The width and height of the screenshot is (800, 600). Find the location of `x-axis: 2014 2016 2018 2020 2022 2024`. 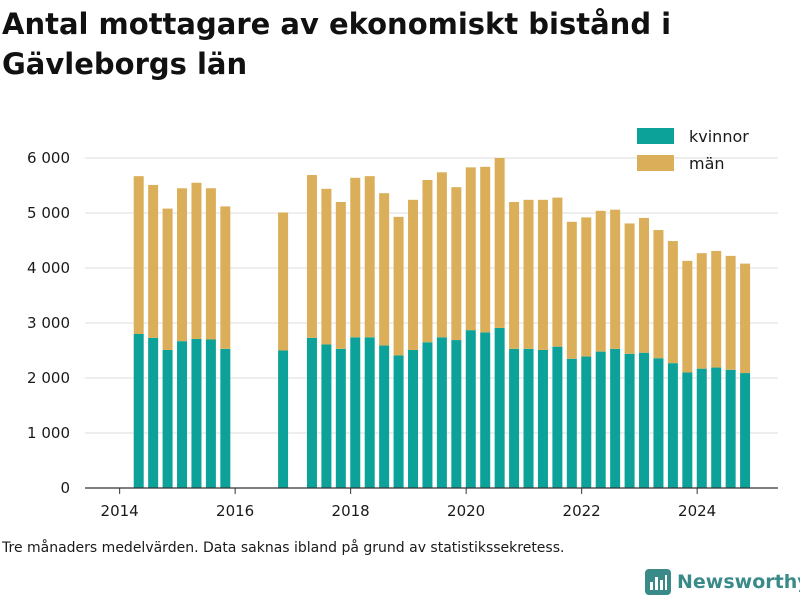

x-axis: 2014 2016 2018 2020 2022 2024 is located at coordinates (431, 503).